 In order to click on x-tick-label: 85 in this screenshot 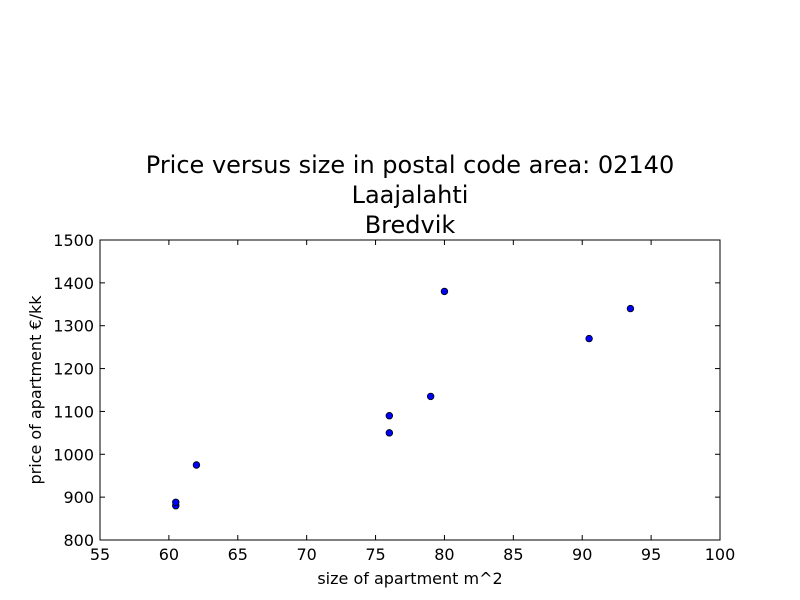, I will do `click(513, 554)`.